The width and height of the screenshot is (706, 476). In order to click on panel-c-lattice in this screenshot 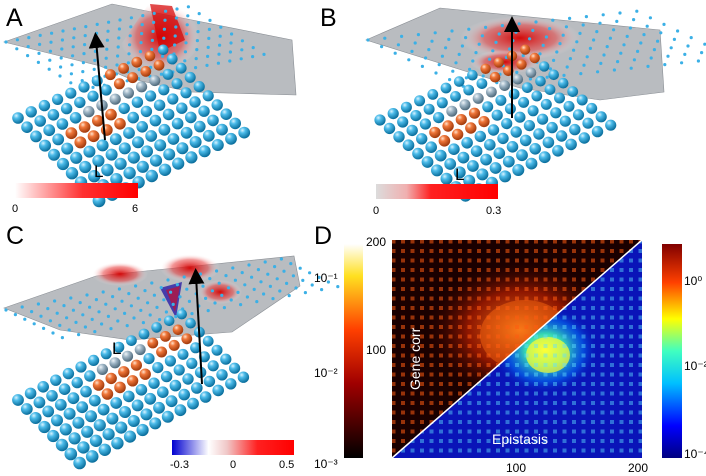, I will do `click(131, 389)`.